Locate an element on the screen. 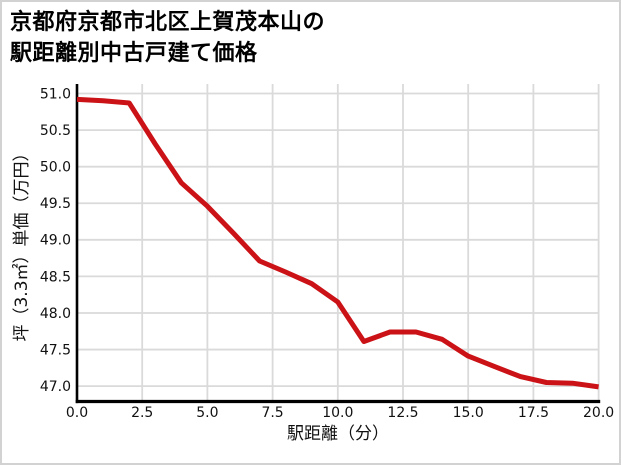 This screenshot has height=465, width=621. x-axis-title: 駅距離（分） is located at coordinates (338, 434).